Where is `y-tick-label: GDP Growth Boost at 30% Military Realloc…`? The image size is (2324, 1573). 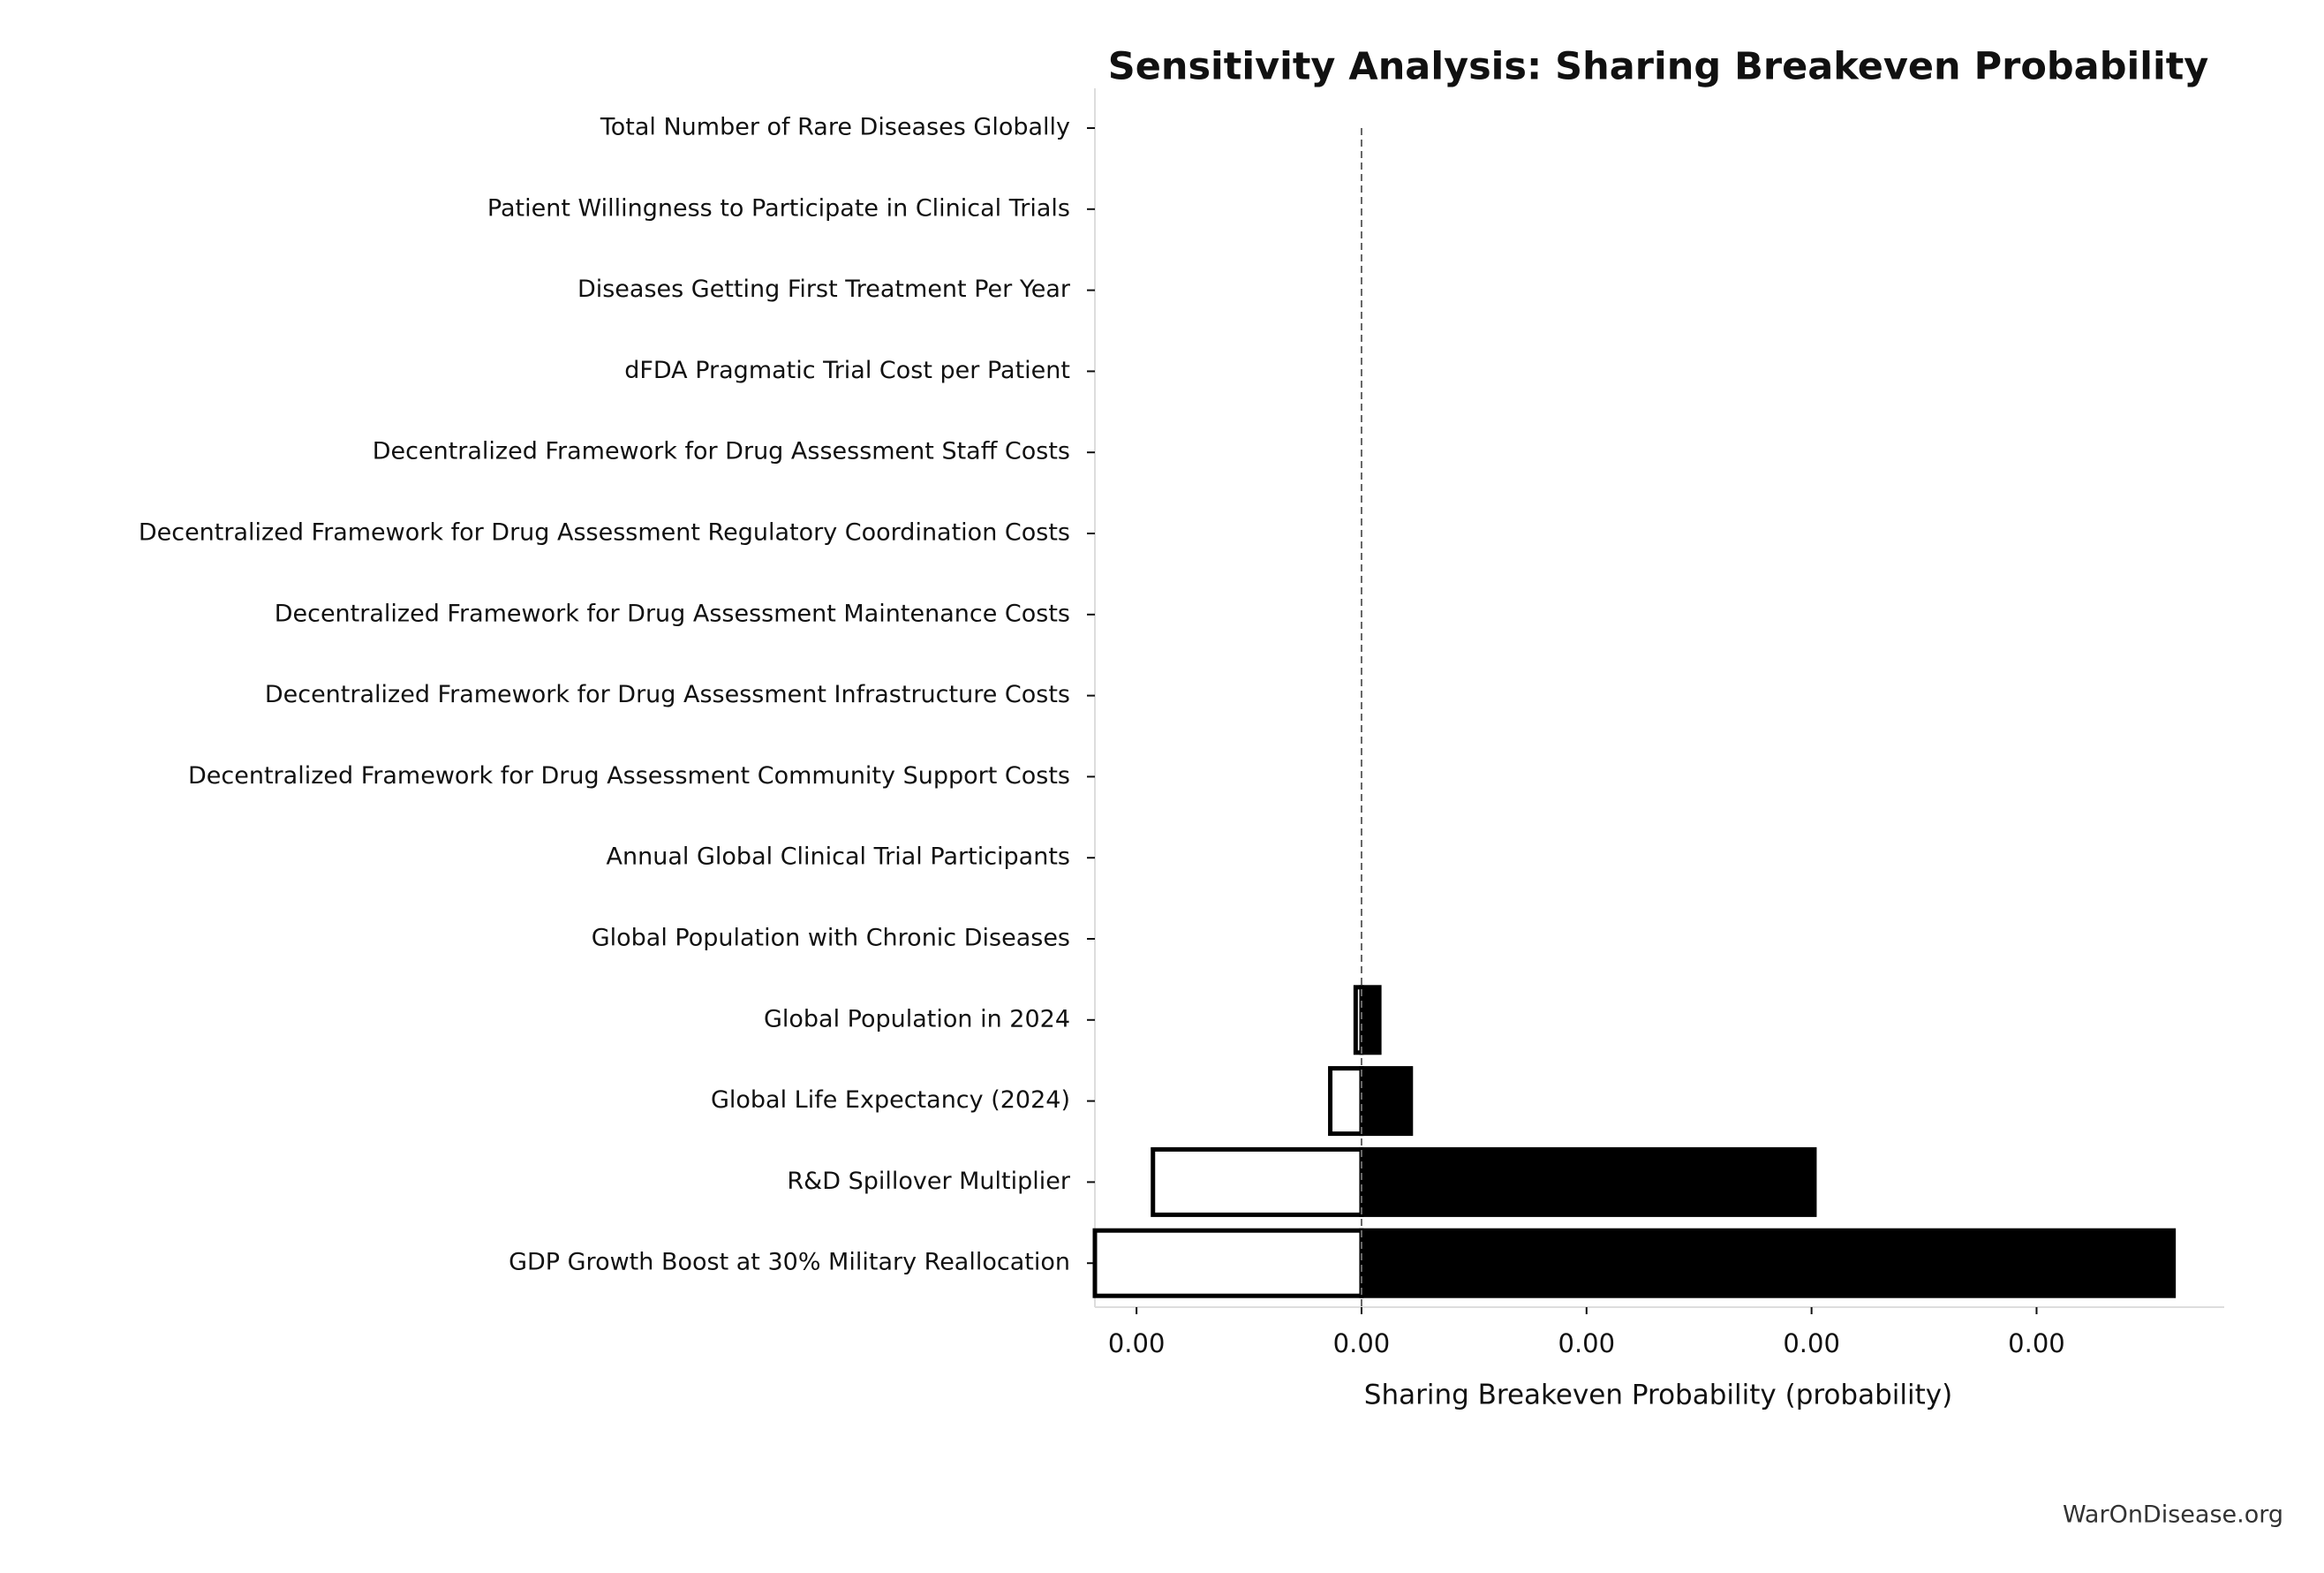 y-tick-label: GDP Growth Boost at 30% Military Realloc… is located at coordinates (789, 1262).